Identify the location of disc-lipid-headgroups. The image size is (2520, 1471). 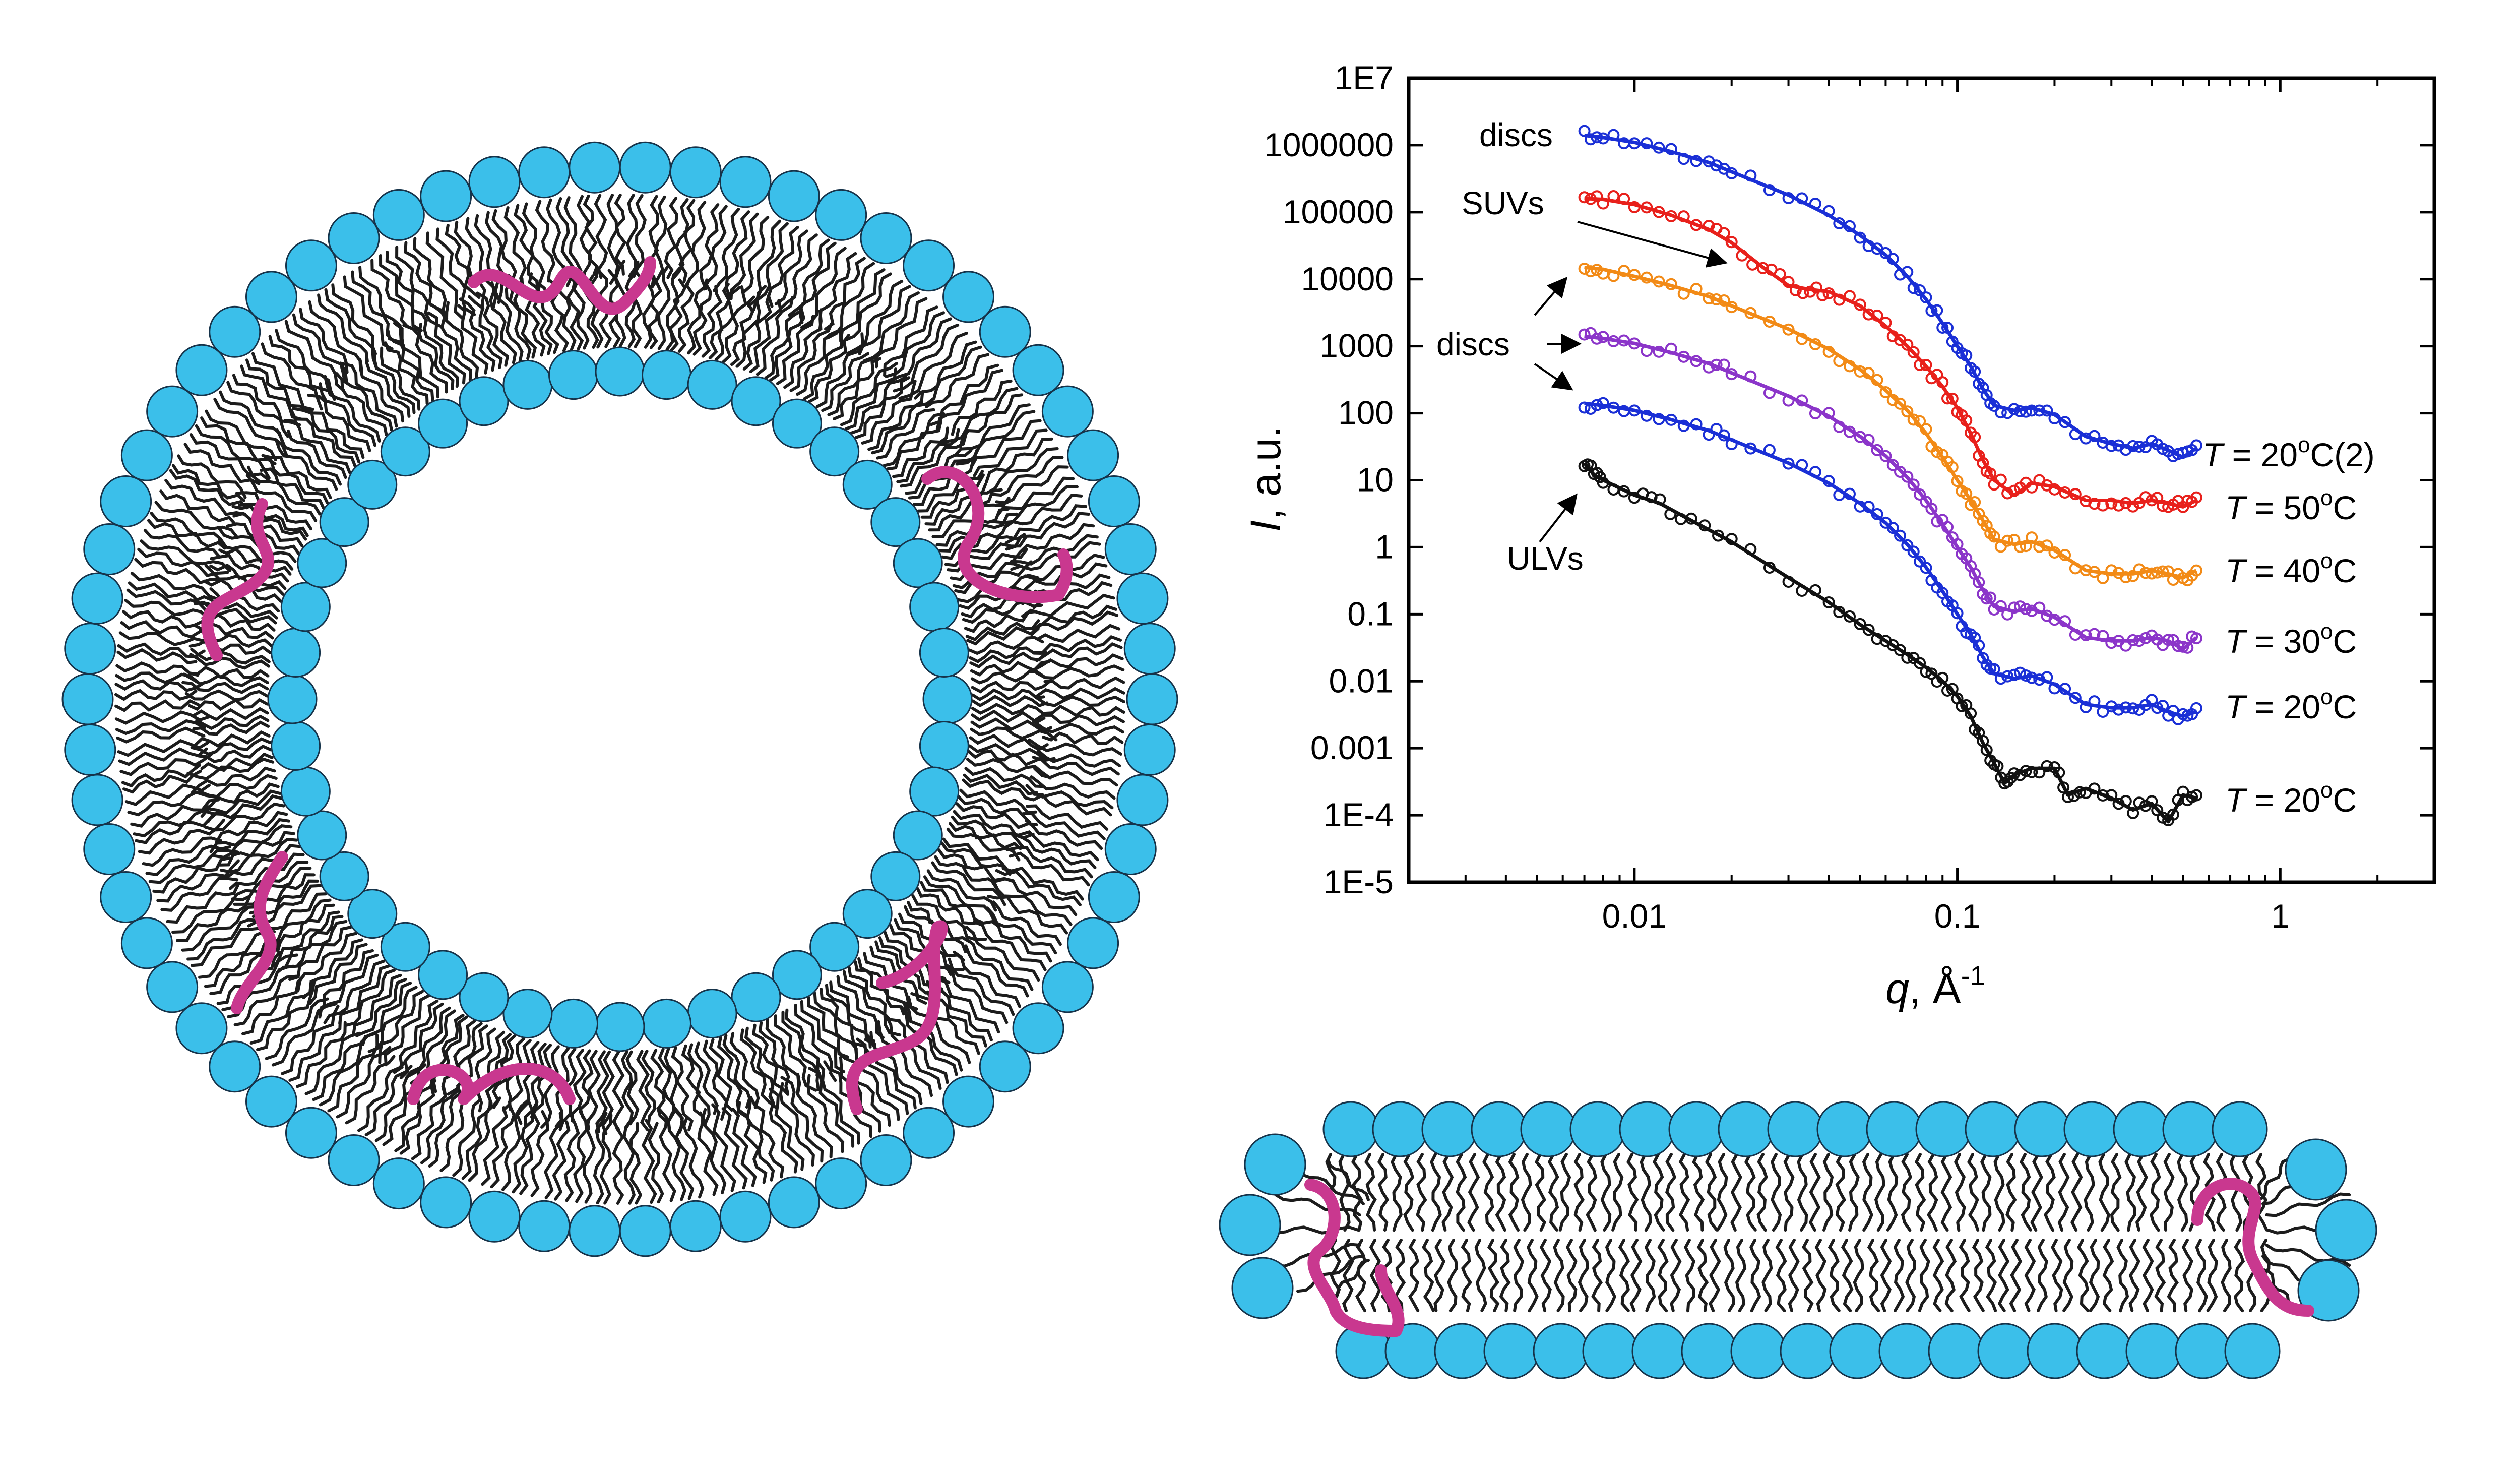
(1798, 1240).